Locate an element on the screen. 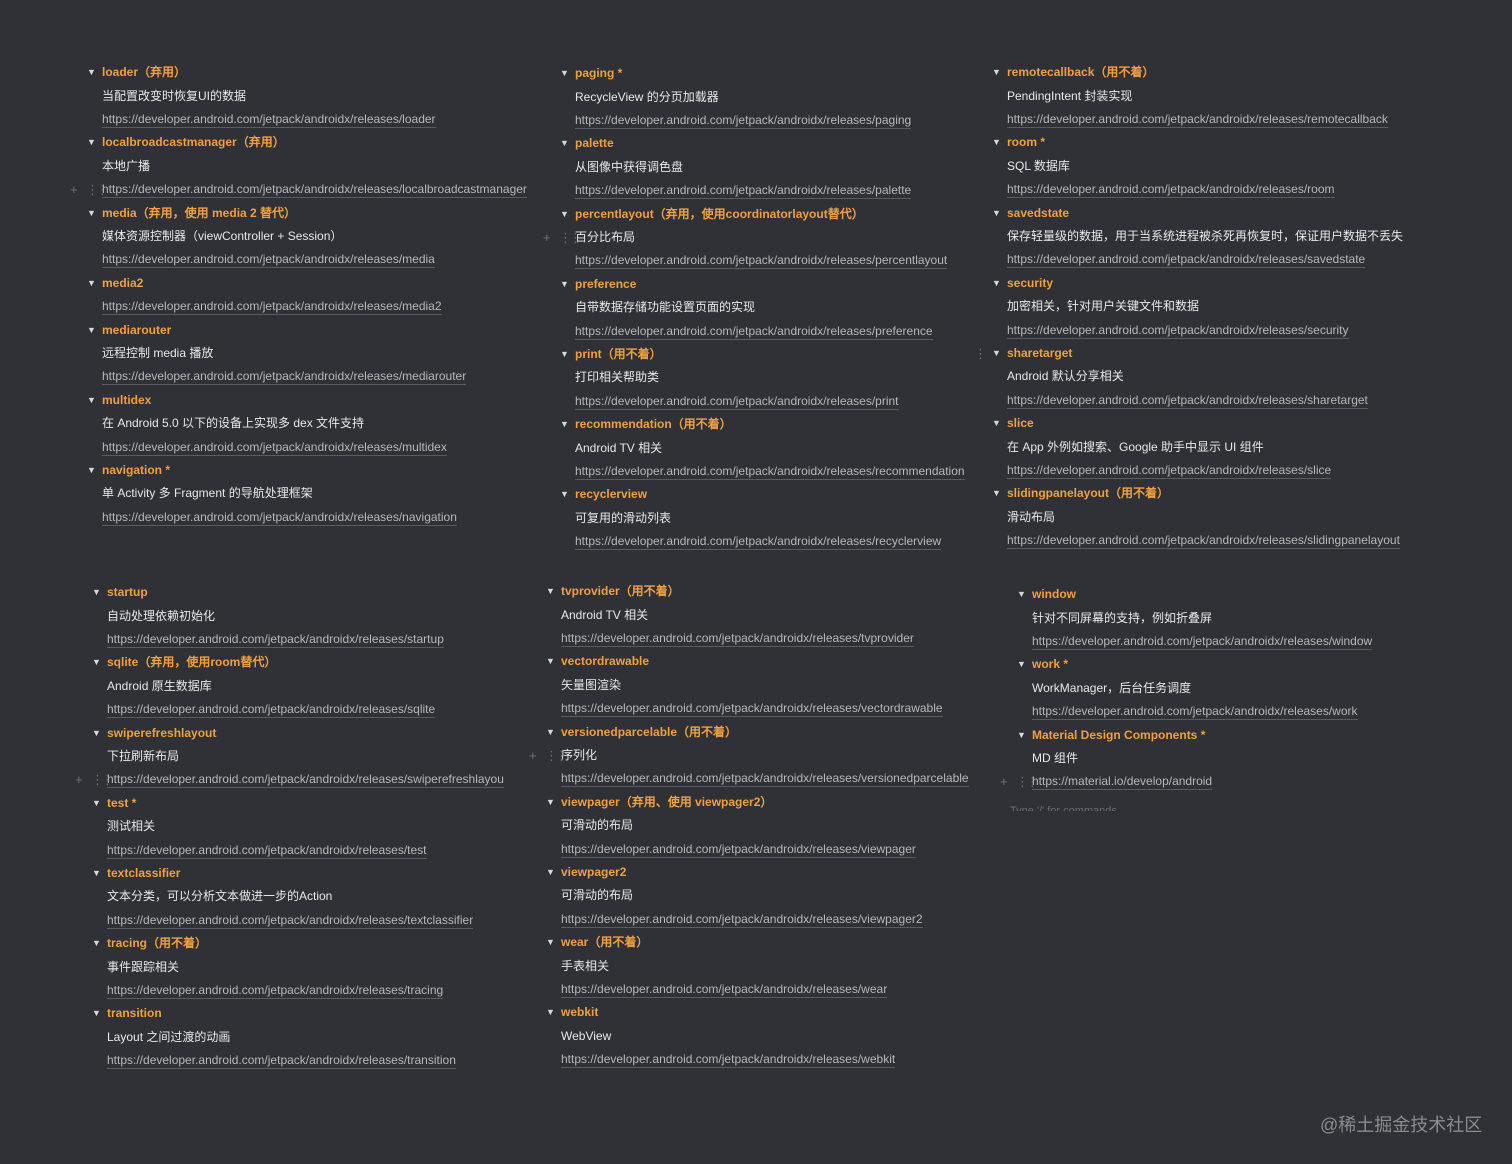 This screenshot has width=1512, height=1164. empty-block-placeholder: Type '/' for commands is located at coordinates (1063, 807).